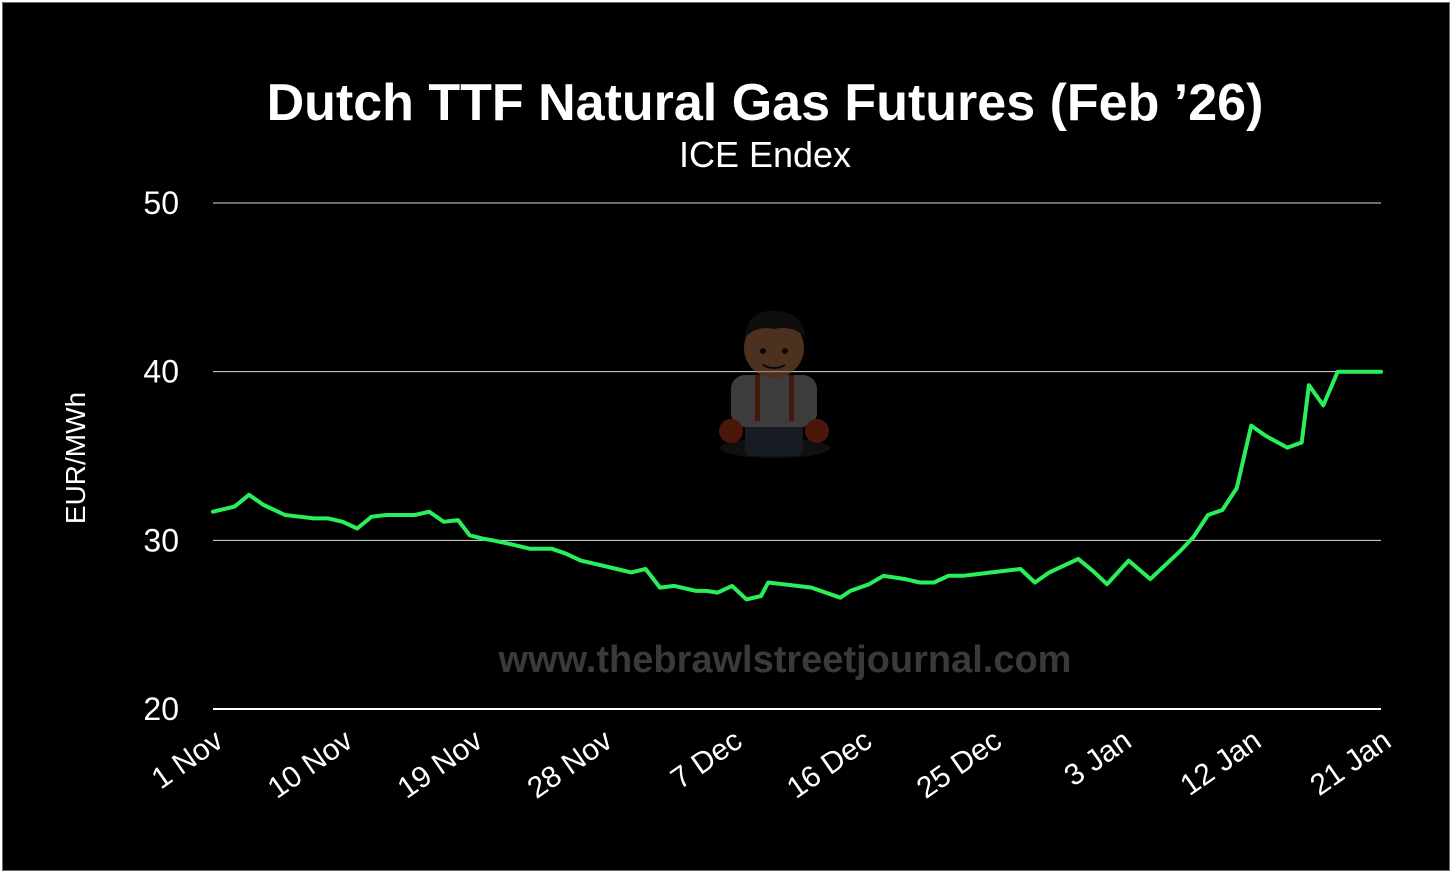 This screenshot has width=1456, height=877. I want to click on x-tick-label: 16 Dec, so click(829, 765).